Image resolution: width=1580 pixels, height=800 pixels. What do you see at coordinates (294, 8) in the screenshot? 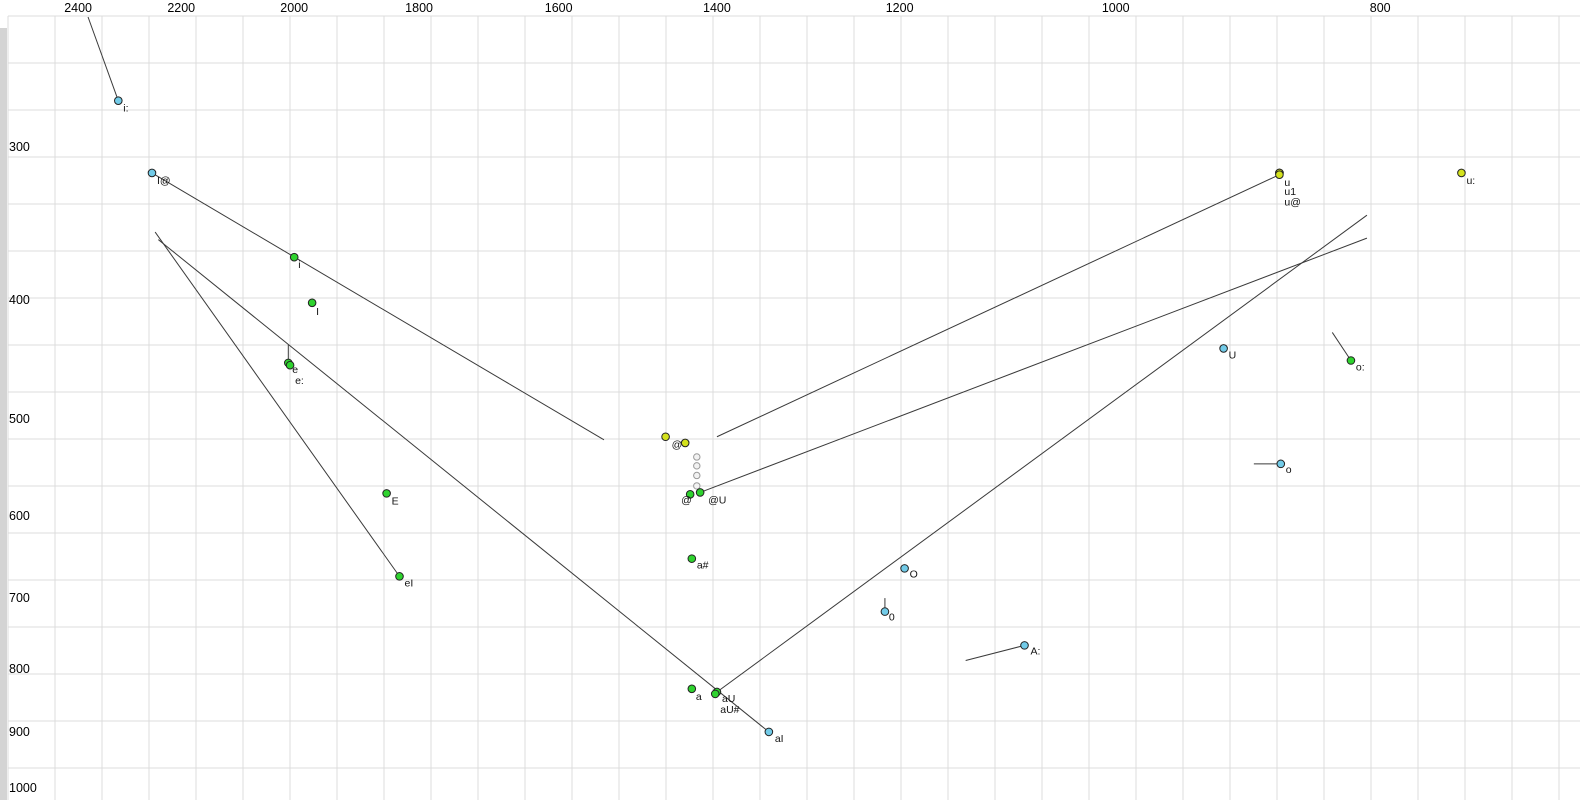
I see `x-axis-tick-label: 2000` at bounding box center [294, 8].